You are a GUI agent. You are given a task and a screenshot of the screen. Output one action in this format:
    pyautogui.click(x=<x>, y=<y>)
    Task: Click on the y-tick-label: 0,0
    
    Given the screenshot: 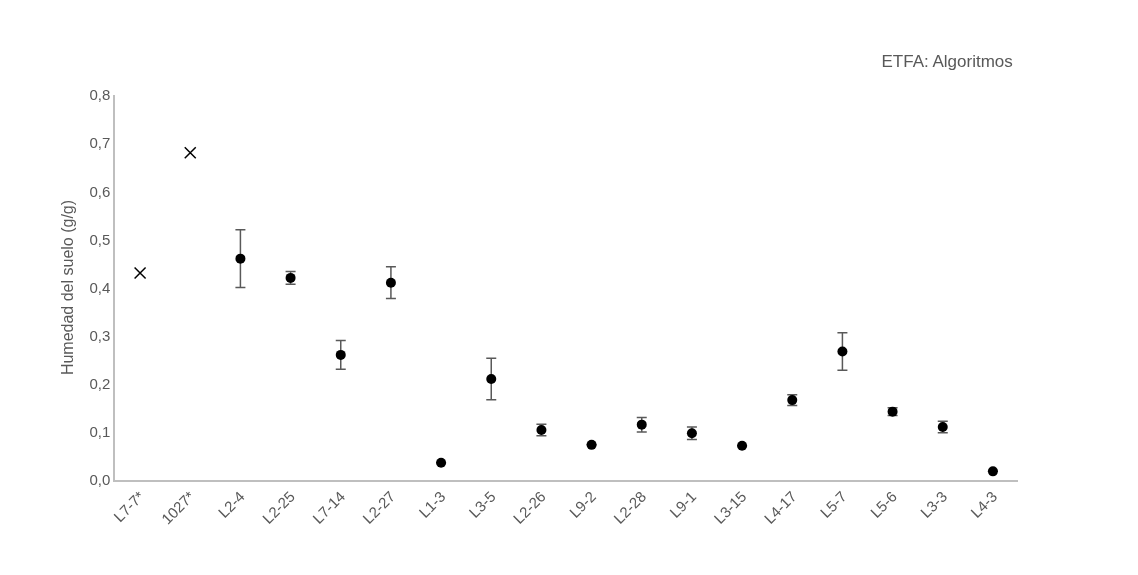 What is the action you would take?
    pyautogui.click(x=100, y=480)
    